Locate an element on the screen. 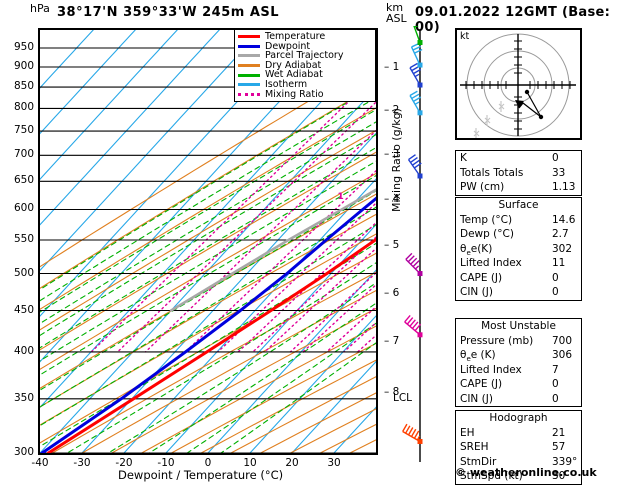 Image resolution: width=629 pixels, height=486 pixels. temperature-tick-label: -10 is located at coordinates (166, 463).